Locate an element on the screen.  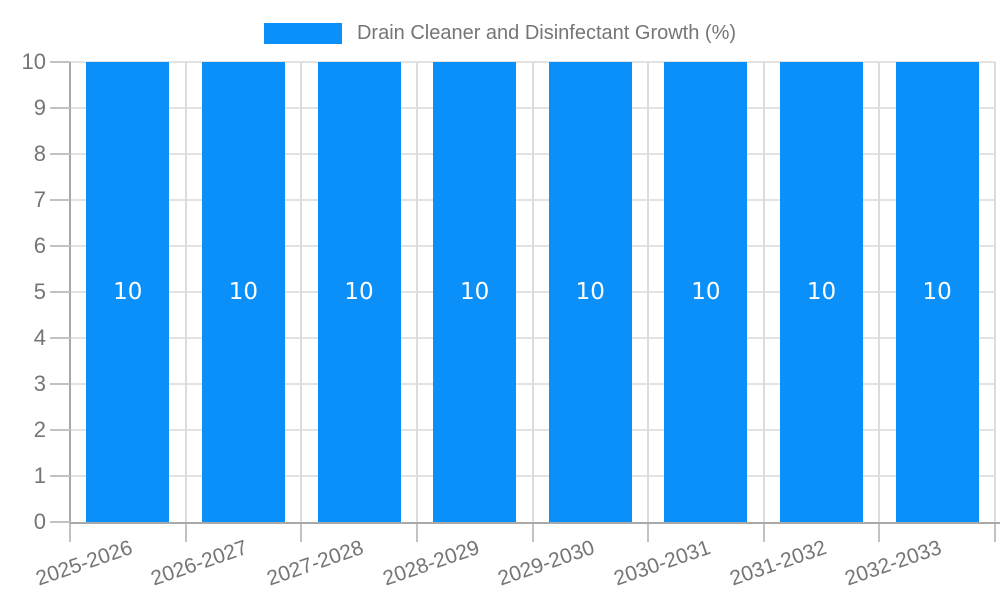
bar-2026-2027: 10 is located at coordinates (243, 292).